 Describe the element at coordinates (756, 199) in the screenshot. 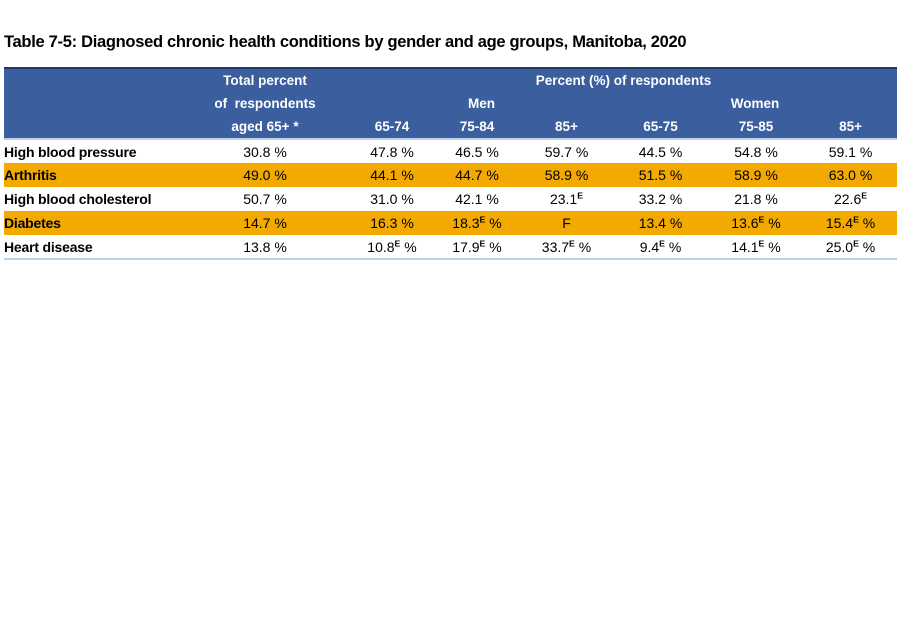

I see `data-cell: 21.8 %` at that location.